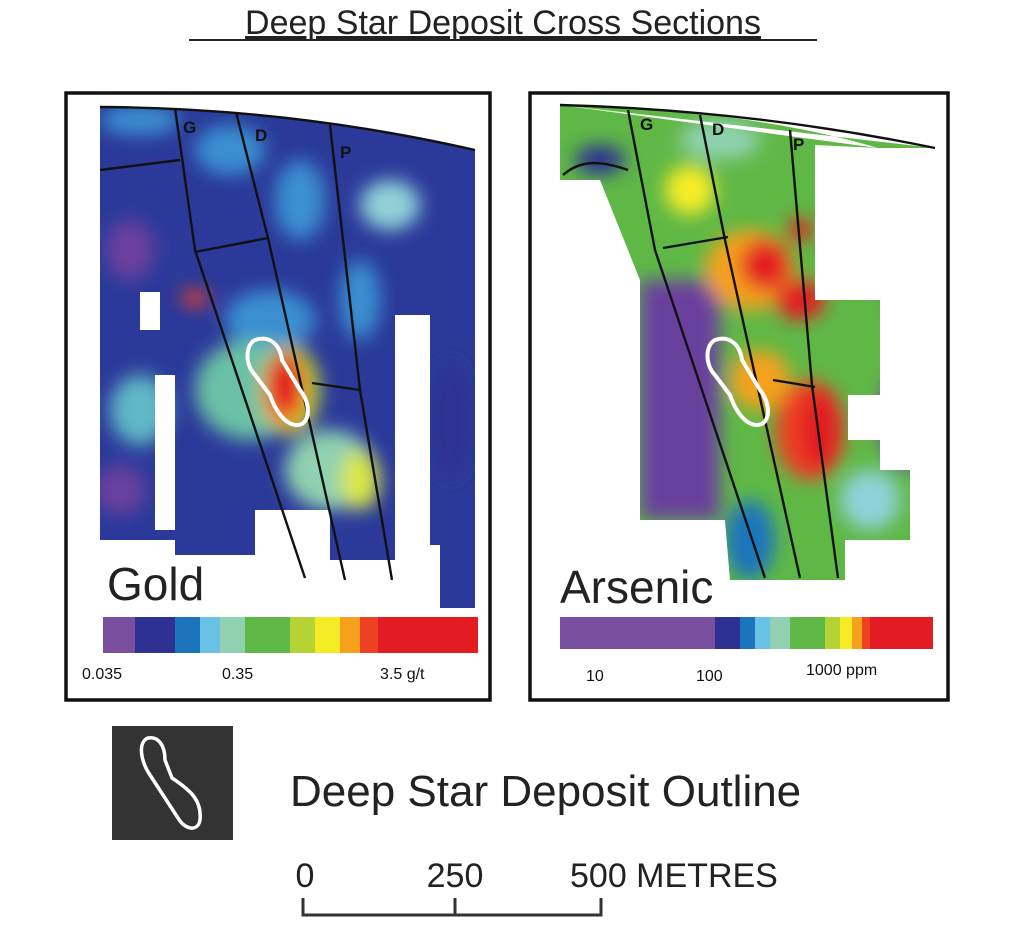 The width and height of the screenshot is (1024, 945). Describe the element at coordinates (290, 635) in the screenshot. I see `gold-colorbar` at that location.